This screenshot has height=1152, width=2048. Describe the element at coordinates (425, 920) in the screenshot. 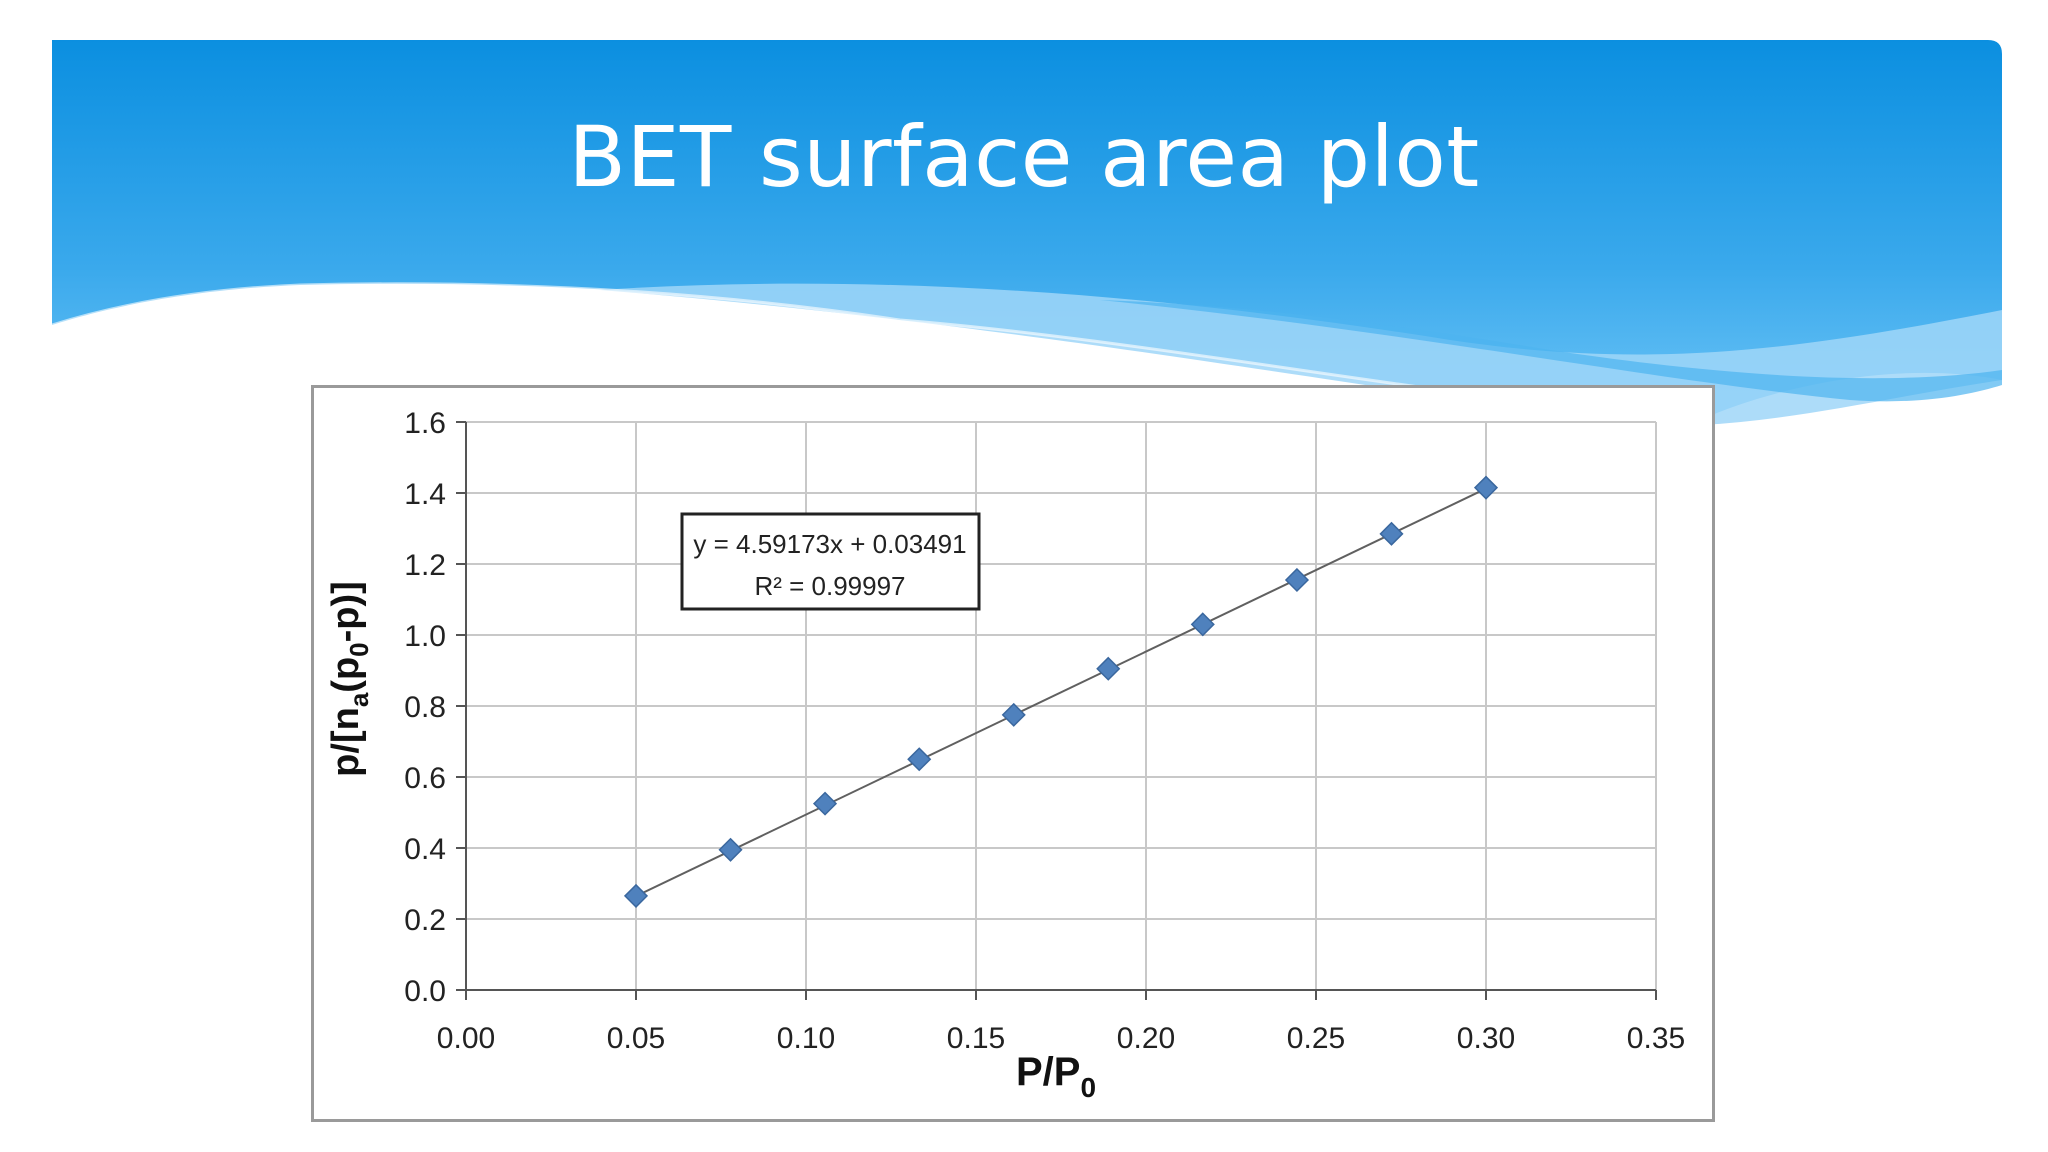

I see `y-tick-label: 0.2` at that location.